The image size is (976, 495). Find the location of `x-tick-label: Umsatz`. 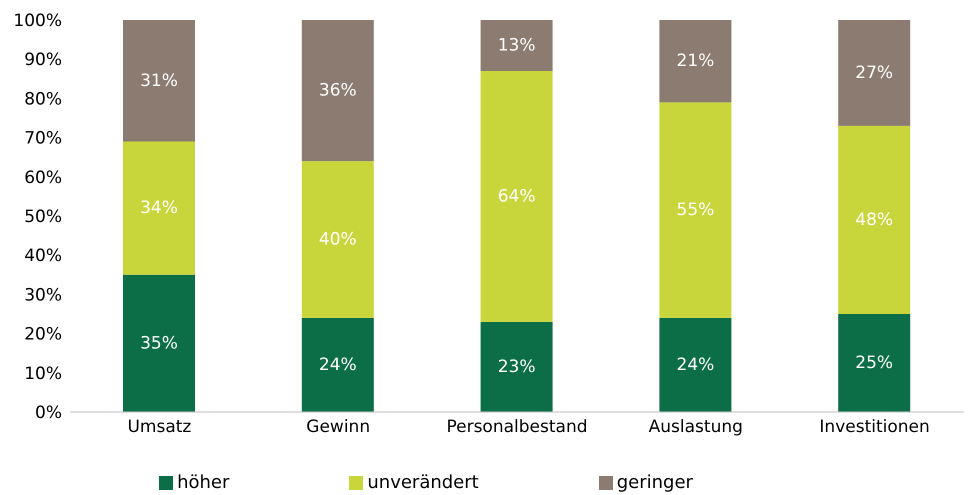

x-tick-label: Umsatz is located at coordinates (159, 427).